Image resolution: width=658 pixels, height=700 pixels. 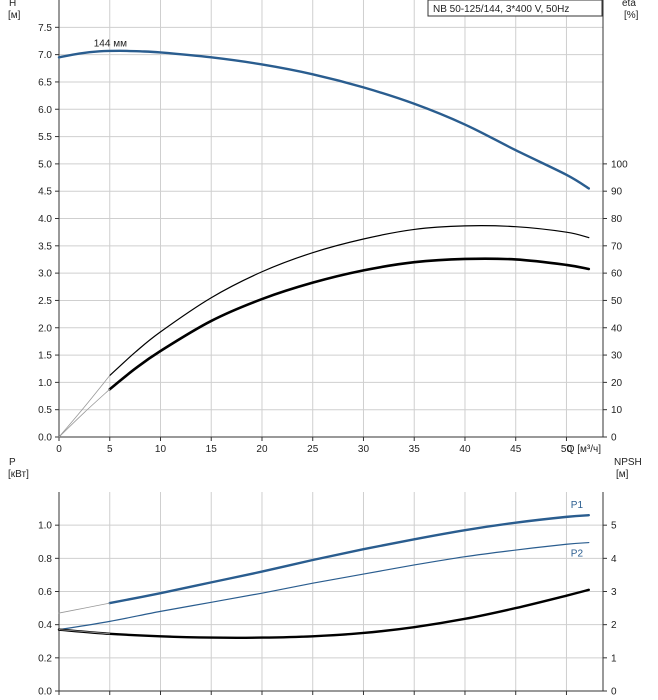 What do you see at coordinates (161, 449) in the screenshot?
I see `x-tick-label: 10` at bounding box center [161, 449].